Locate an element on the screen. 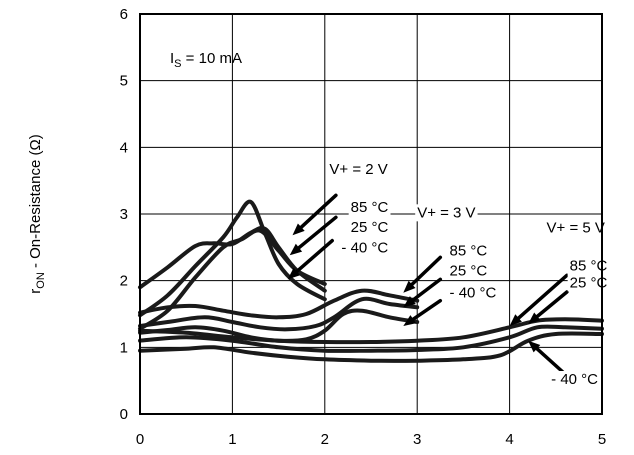 The height and width of the screenshot is (455, 634). x-tick-label: 1 is located at coordinates (232, 439).